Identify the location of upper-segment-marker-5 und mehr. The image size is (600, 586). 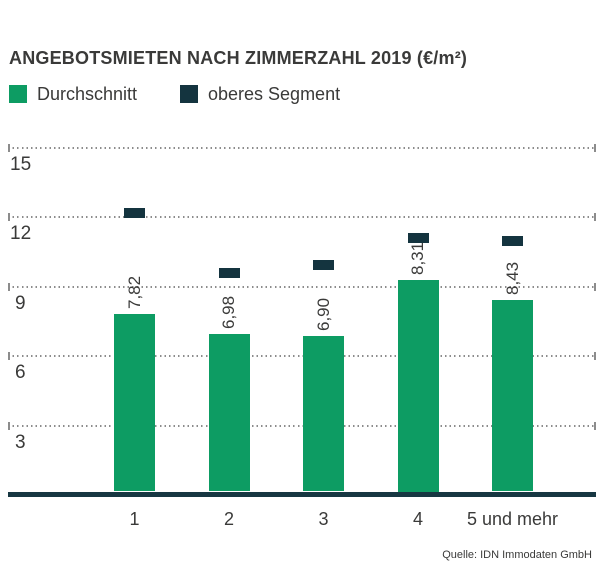
(512, 240).